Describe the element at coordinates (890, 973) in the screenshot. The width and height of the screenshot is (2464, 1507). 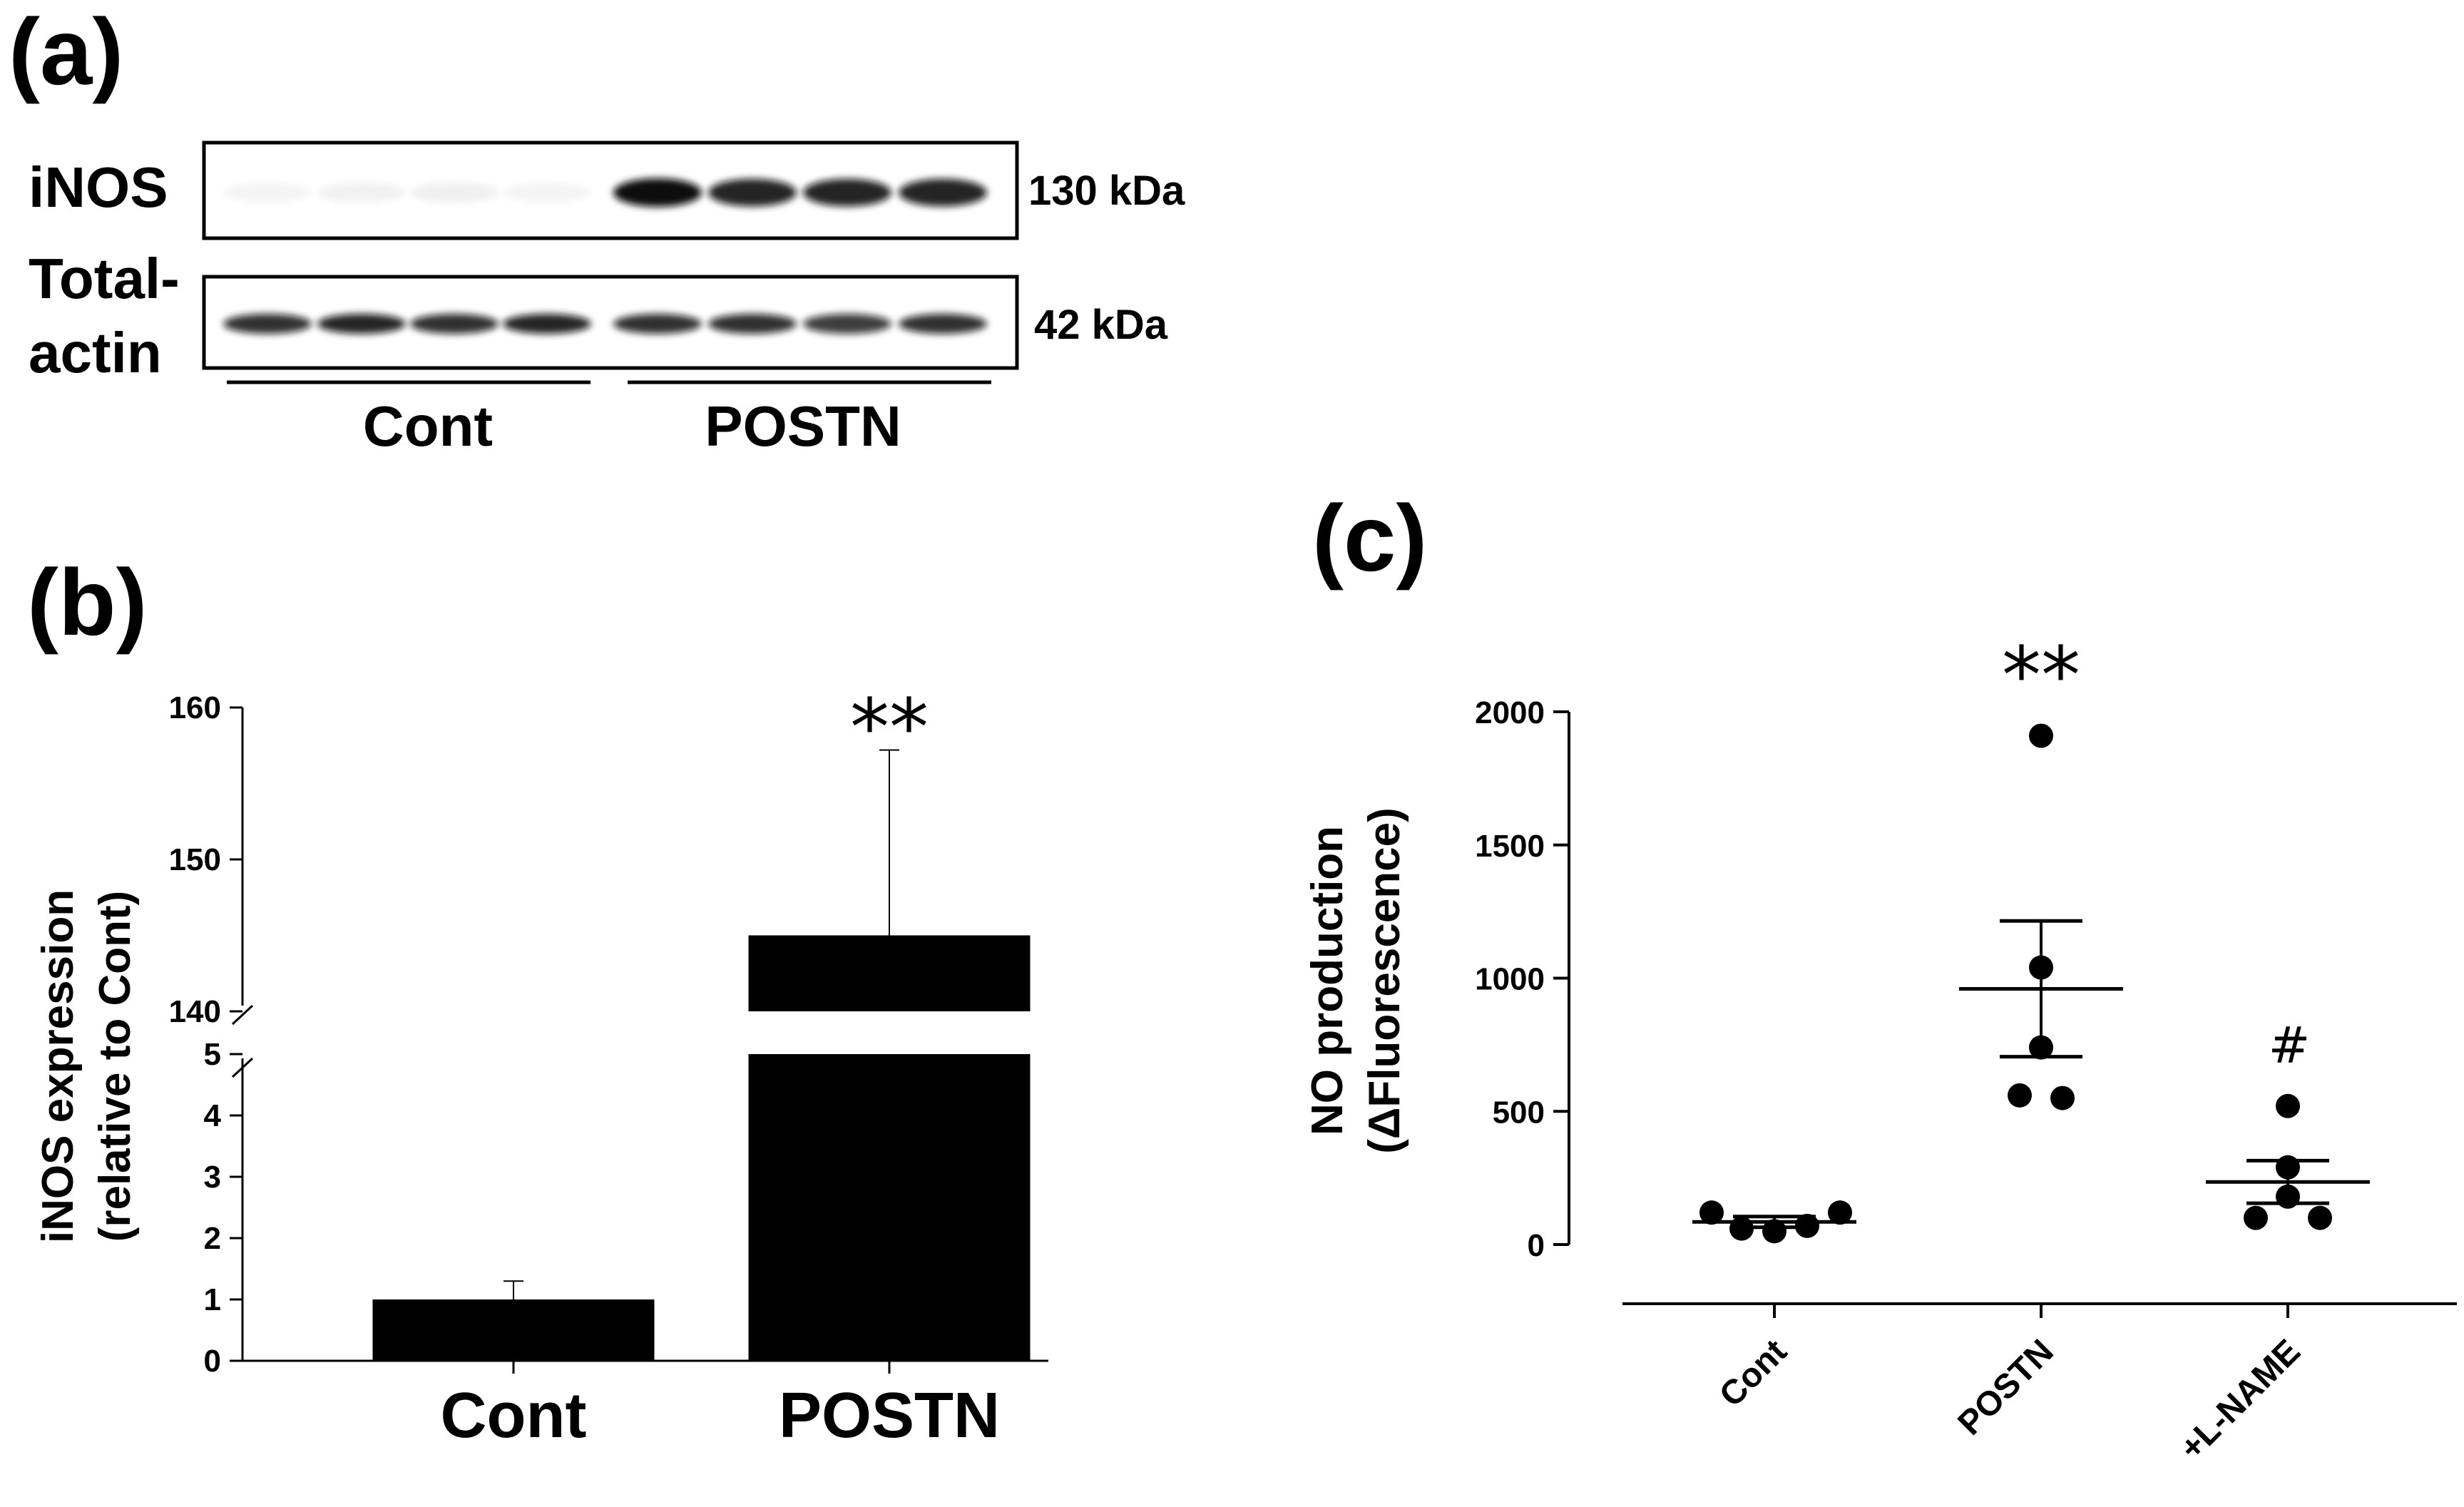
I see `b-bar-postn-upper` at that location.